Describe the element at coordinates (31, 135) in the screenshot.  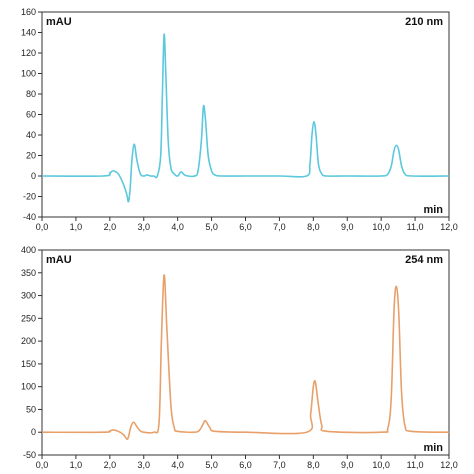
I see `y-tick-label: 40` at that location.